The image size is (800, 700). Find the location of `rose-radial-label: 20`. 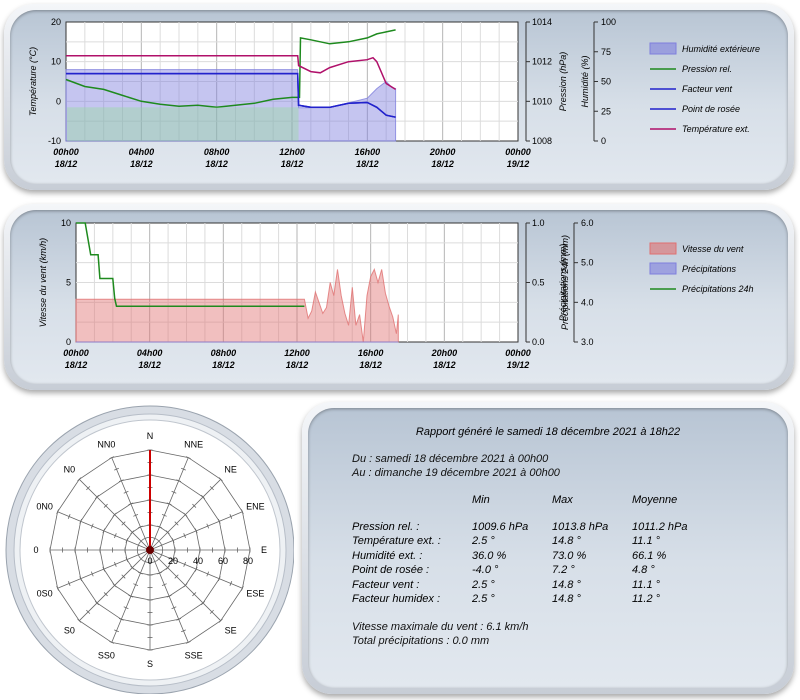

rose-radial-label: 20 is located at coordinates (173, 561).